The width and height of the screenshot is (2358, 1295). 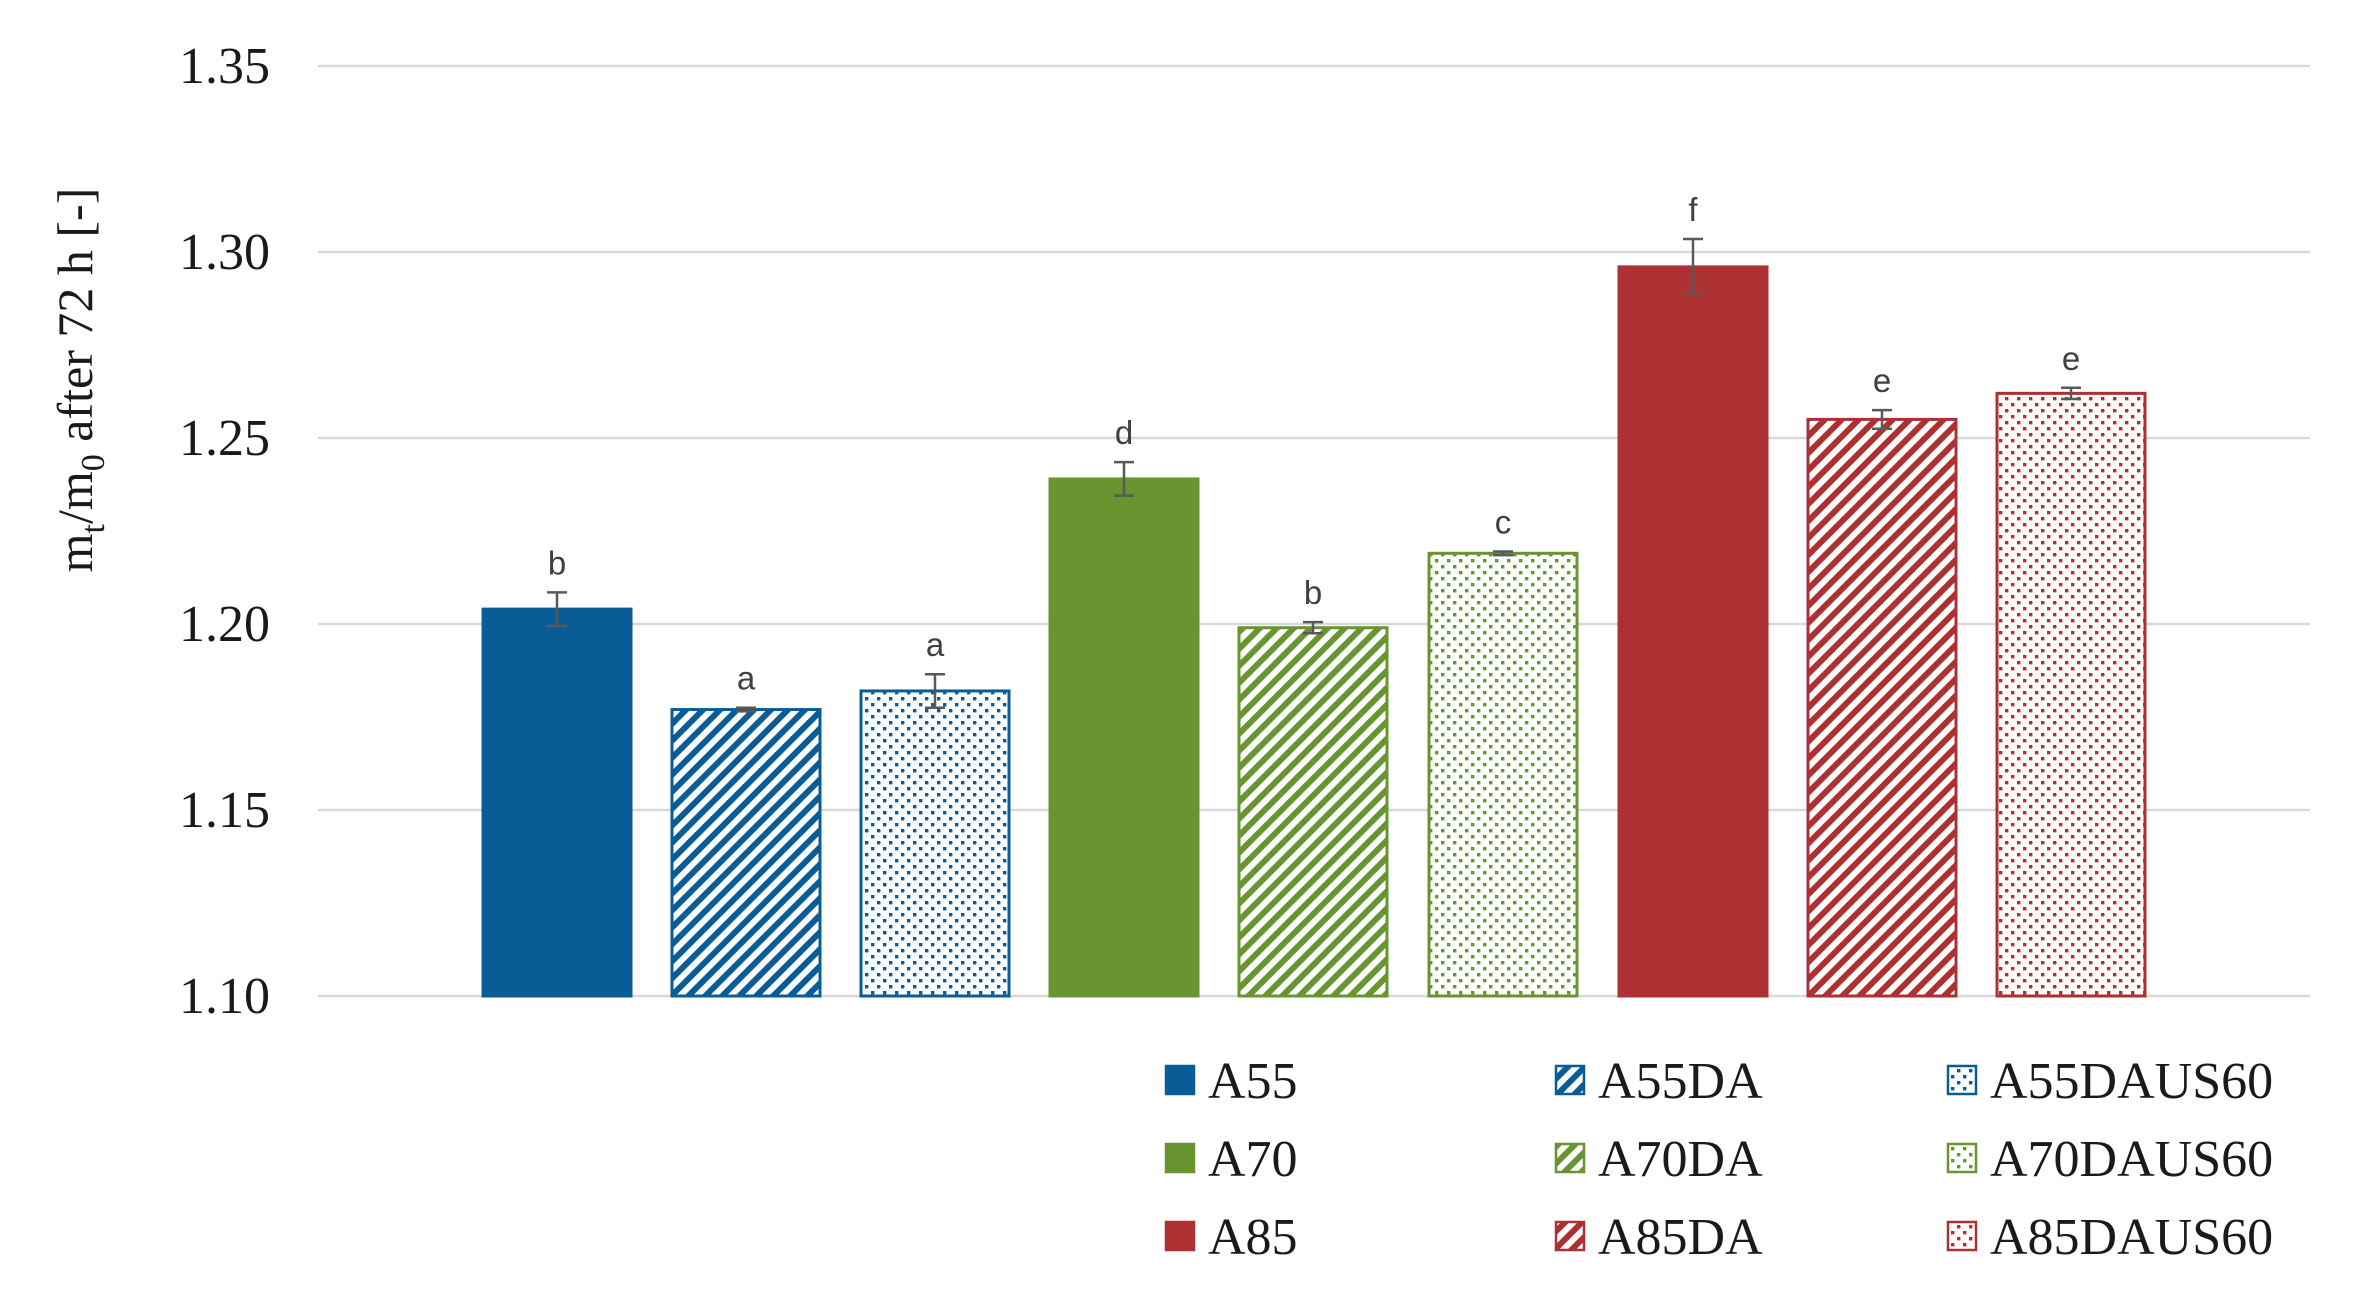 What do you see at coordinates (1503, 774) in the screenshot?
I see `bar-a70daus60` at bounding box center [1503, 774].